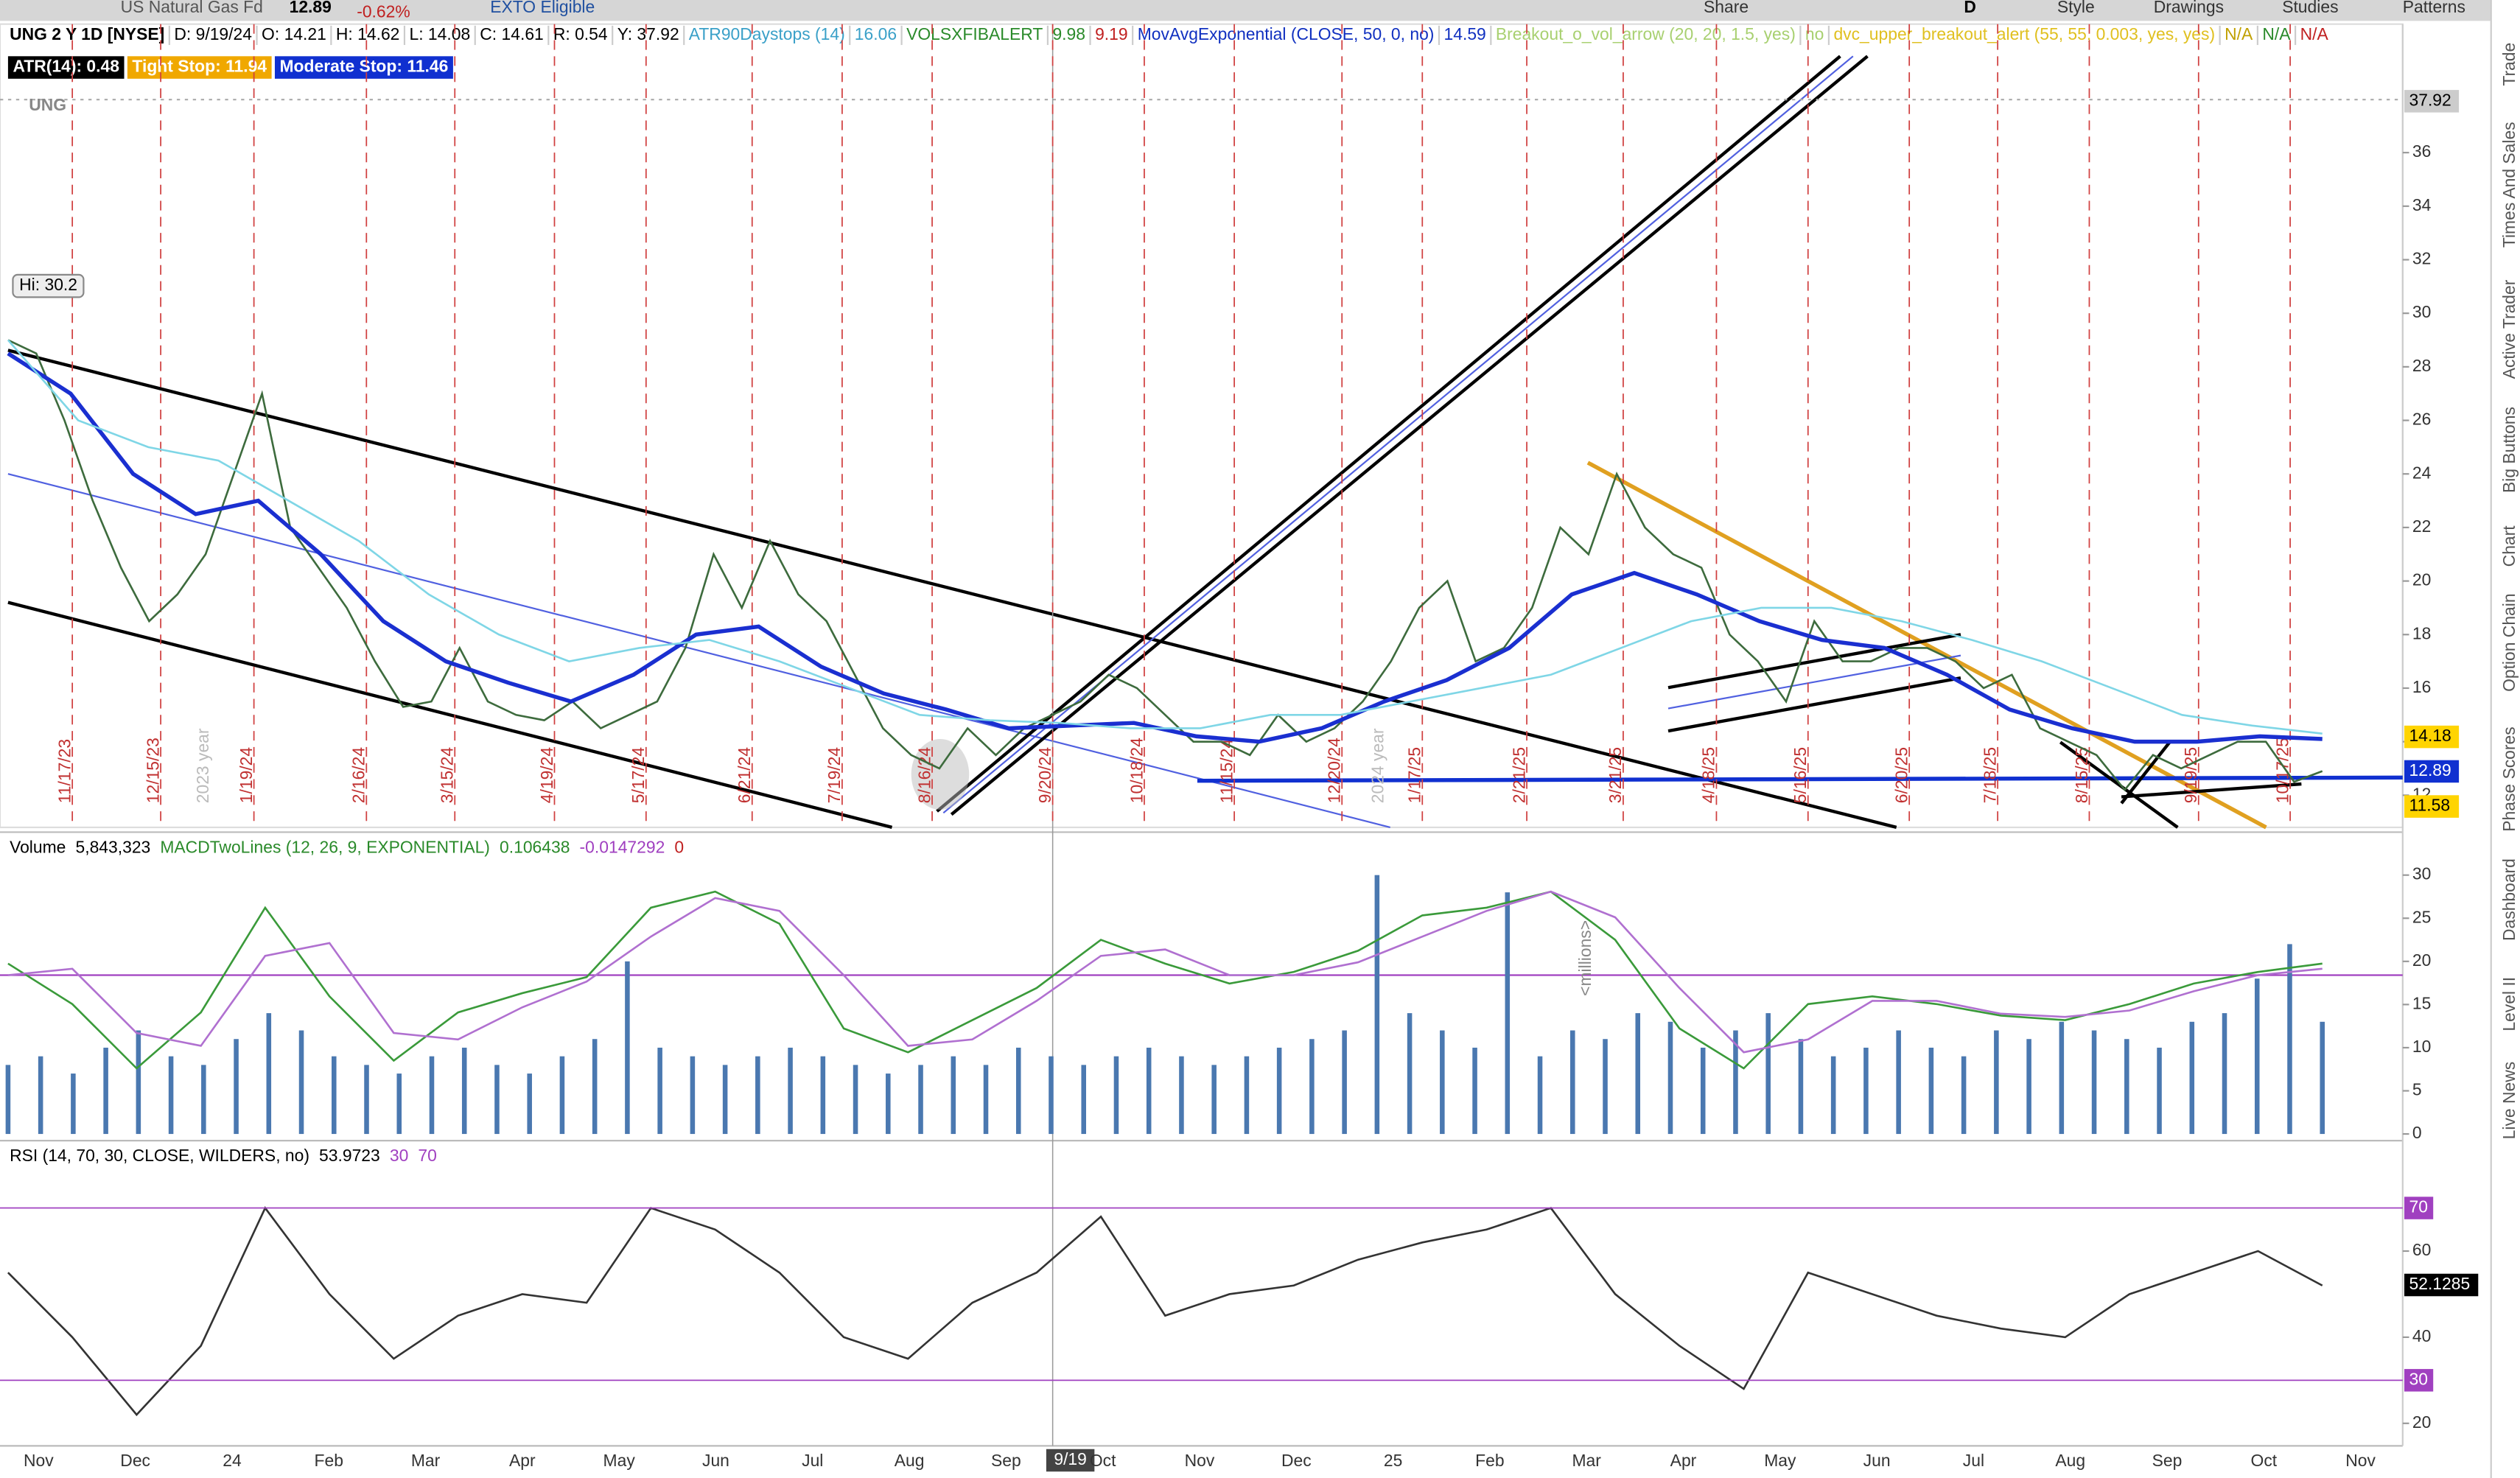 This screenshot has height=1478, width=2520. I want to click on toolbar-button: Style, so click(2076, 8).